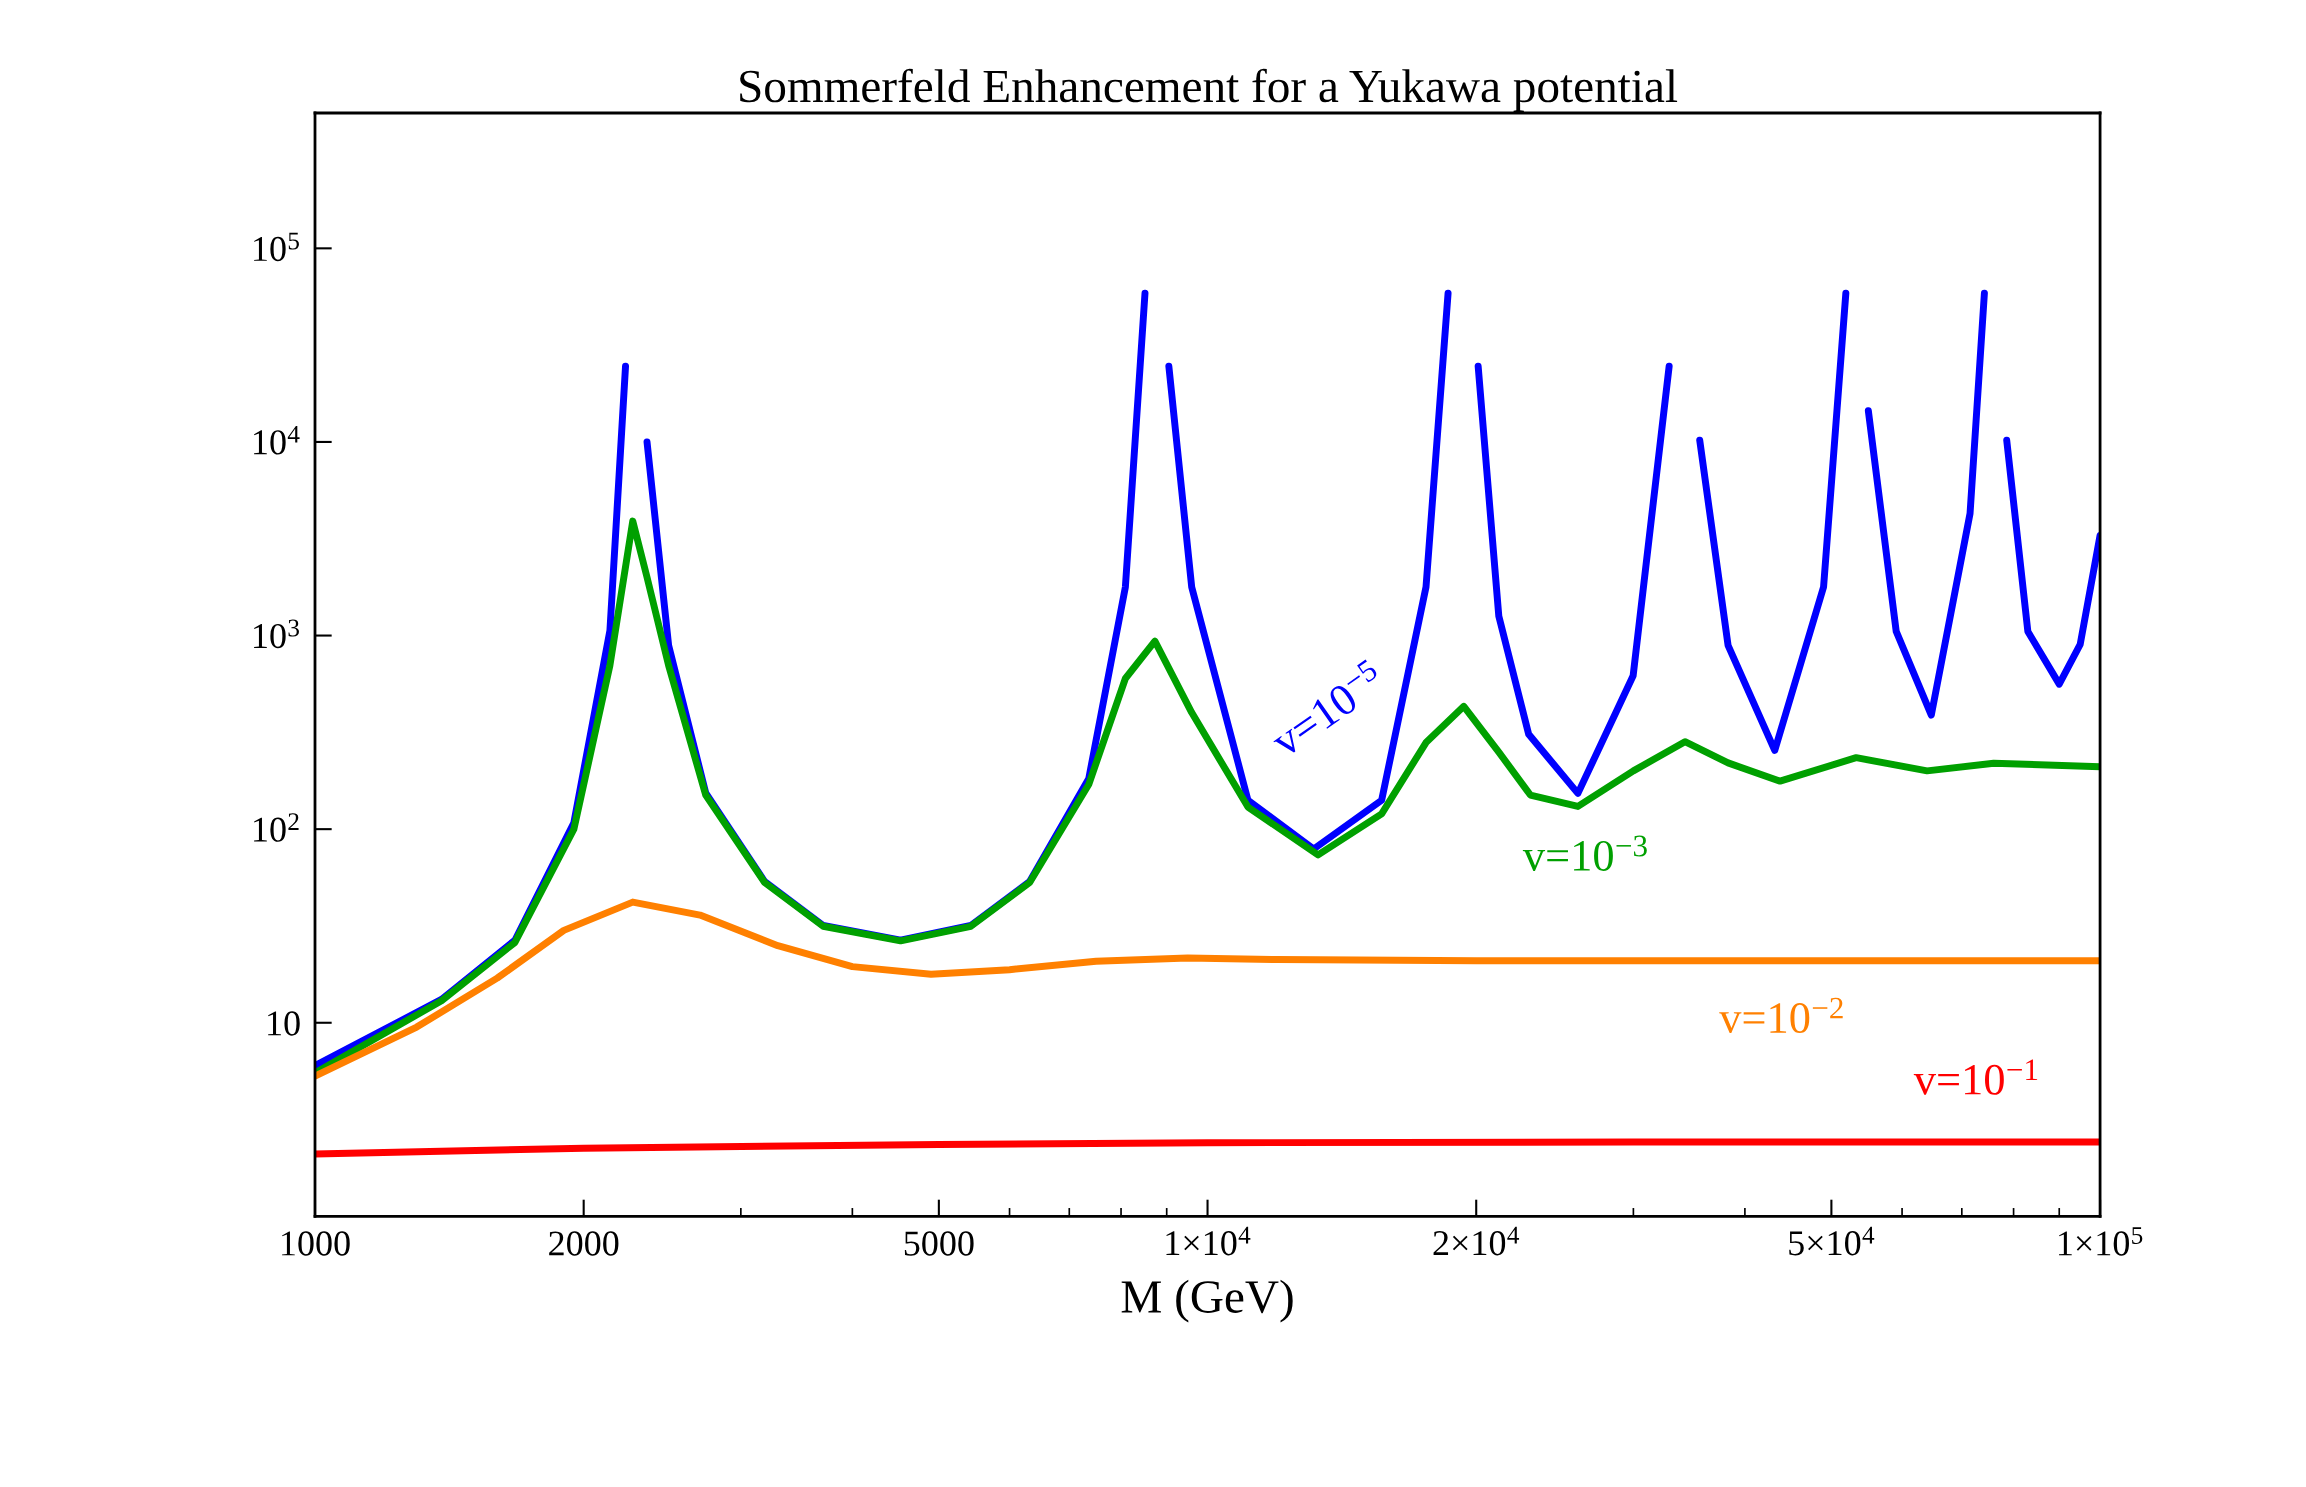 Image resolution: width=2306 pixels, height=1487 pixels. I want to click on x-tick-label: 1000, so click(316, 1243).